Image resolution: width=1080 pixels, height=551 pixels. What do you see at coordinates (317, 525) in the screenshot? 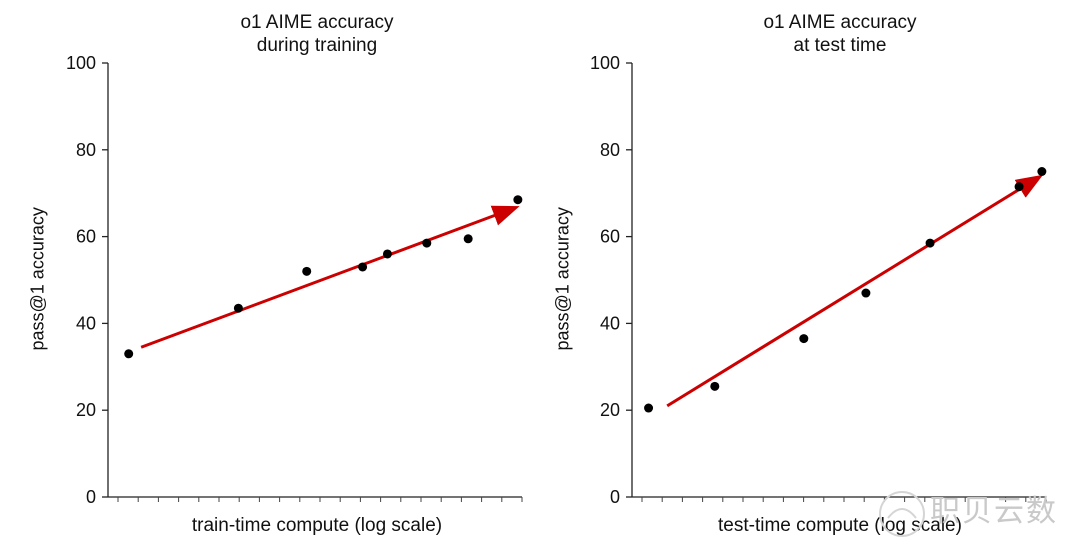
I see `x-axis-label: train-time compute (log scale)` at bounding box center [317, 525].